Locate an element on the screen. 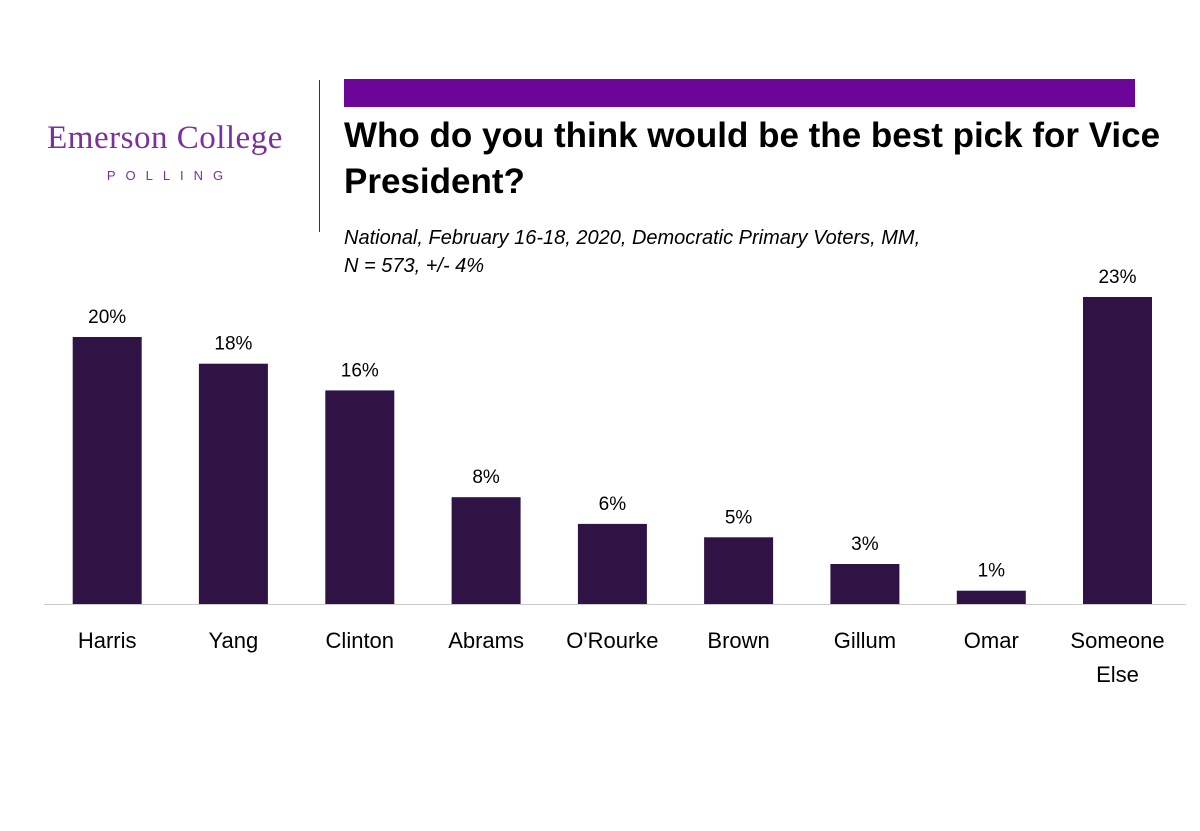  bar-gillum is located at coordinates (865, 584).